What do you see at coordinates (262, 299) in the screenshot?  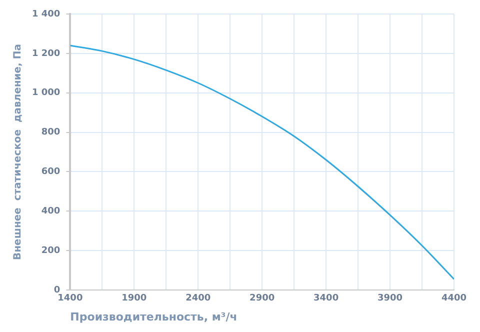 I see `x-tick-label: 2900` at bounding box center [262, 299].